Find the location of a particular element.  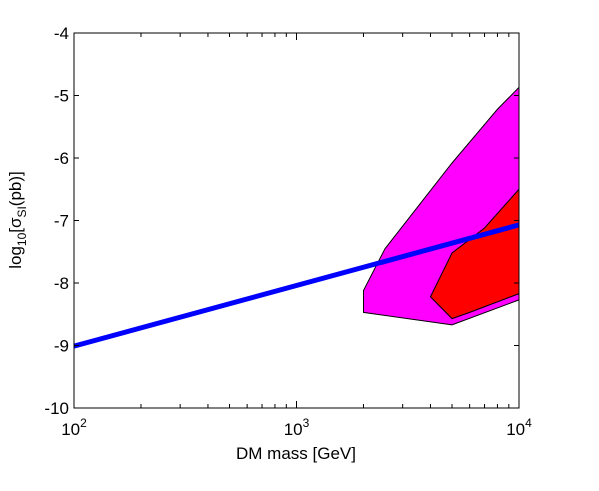

y-tick-label: -5 is located at coordinates (61, 96).